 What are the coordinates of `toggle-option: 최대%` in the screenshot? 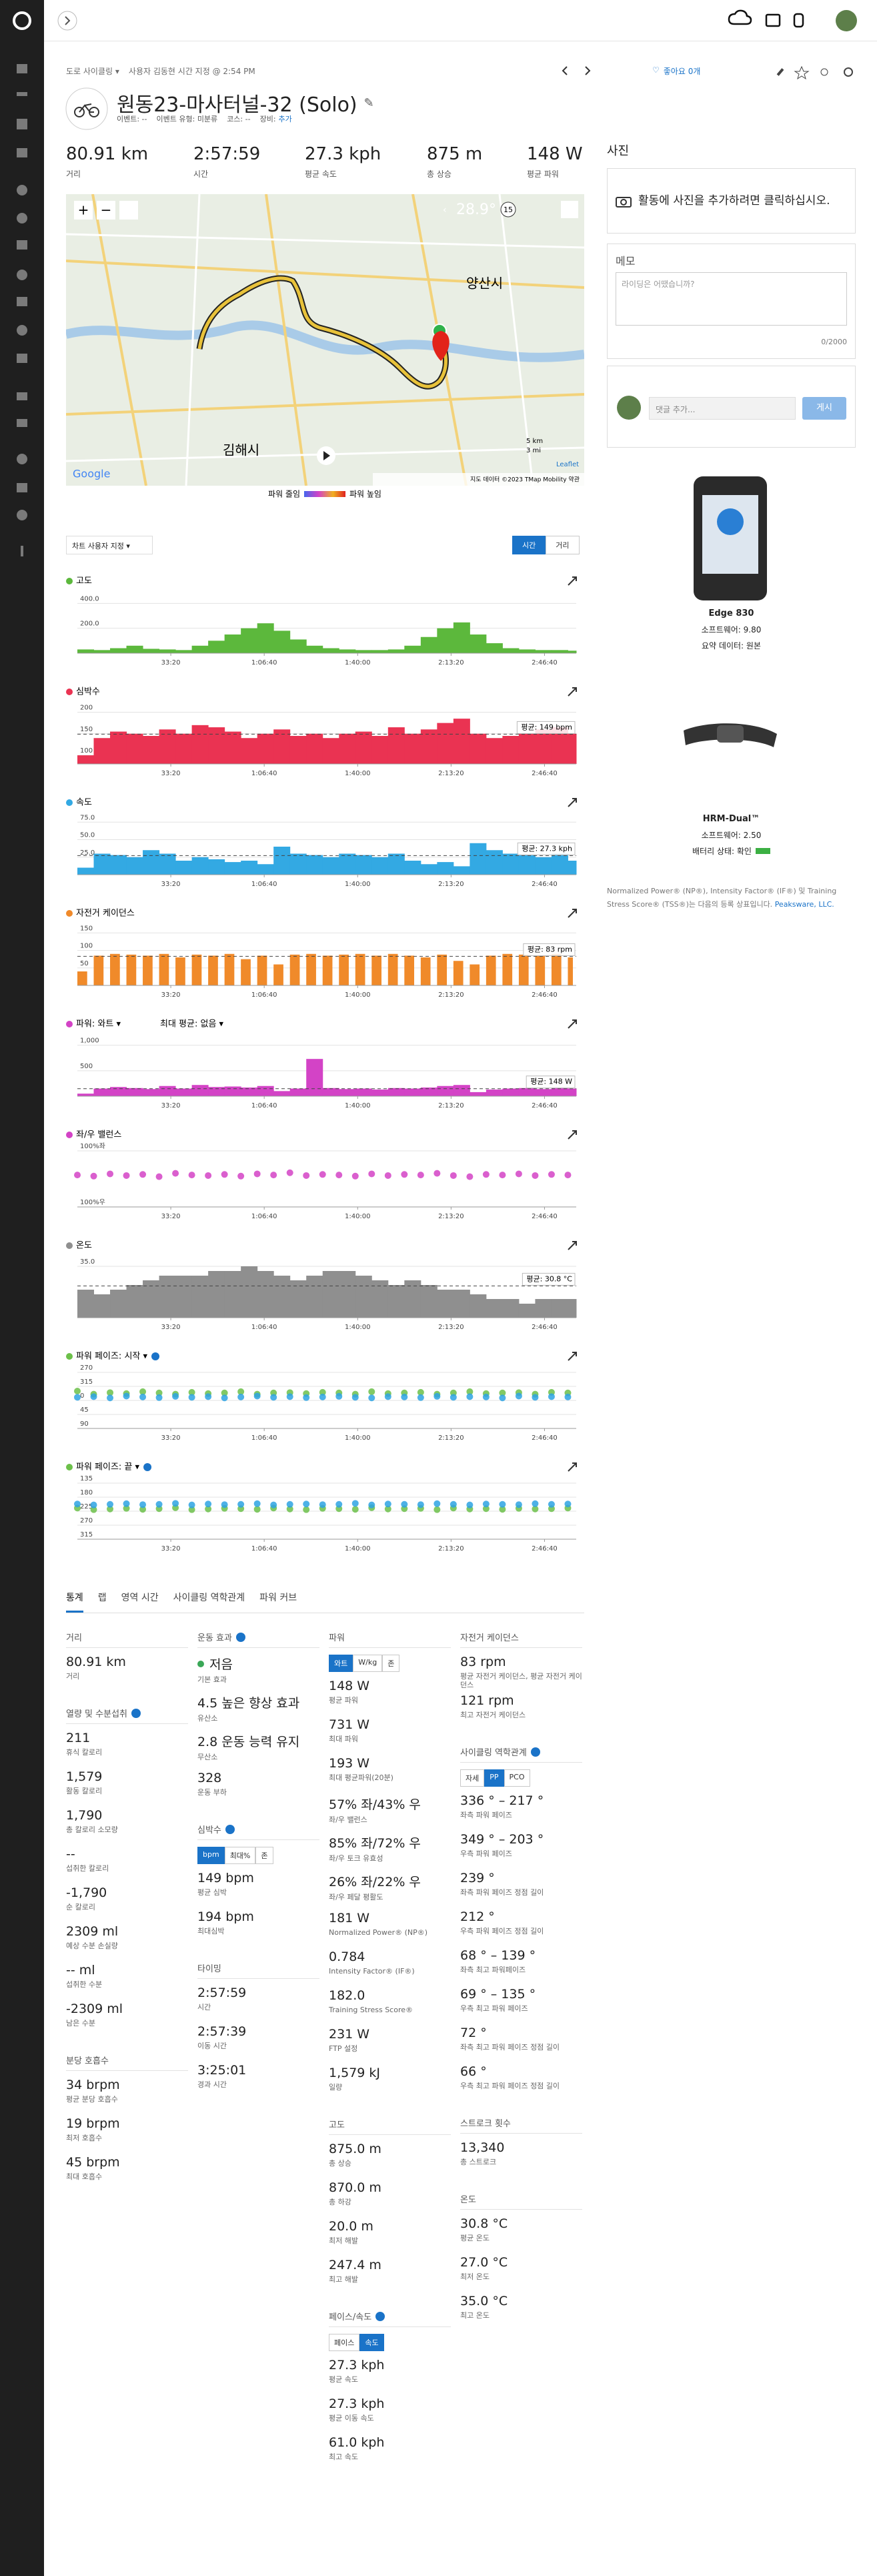 It's located at (240, 1855).